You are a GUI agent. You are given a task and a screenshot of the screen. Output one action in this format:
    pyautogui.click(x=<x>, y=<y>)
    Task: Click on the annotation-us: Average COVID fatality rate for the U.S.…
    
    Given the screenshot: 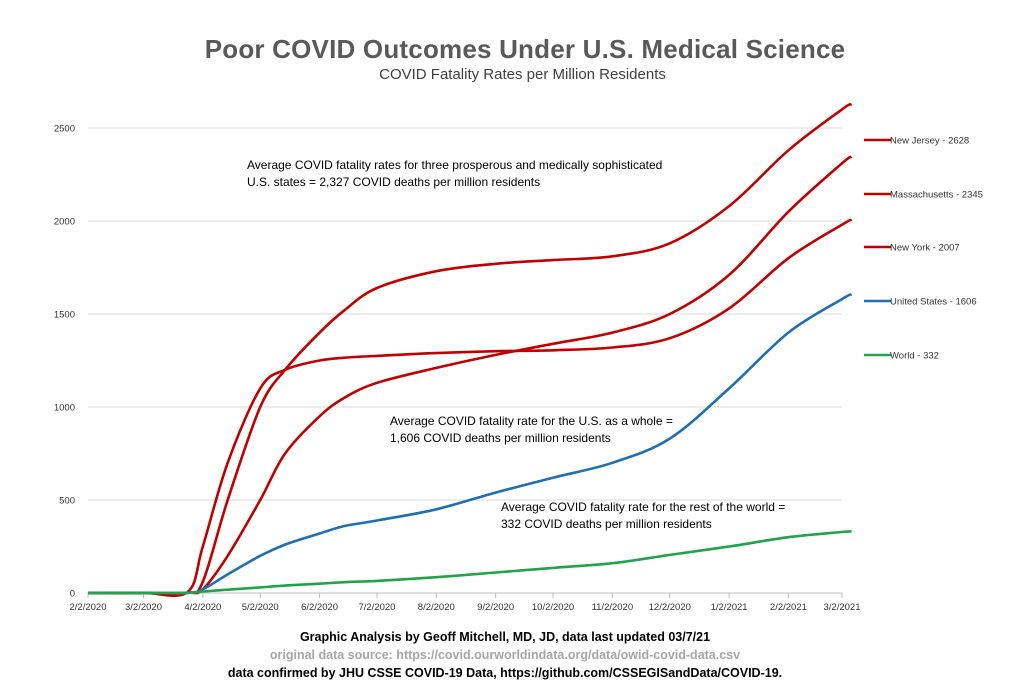 What is the action you would take?
    pyautogui.click(x=531, y=429)
    